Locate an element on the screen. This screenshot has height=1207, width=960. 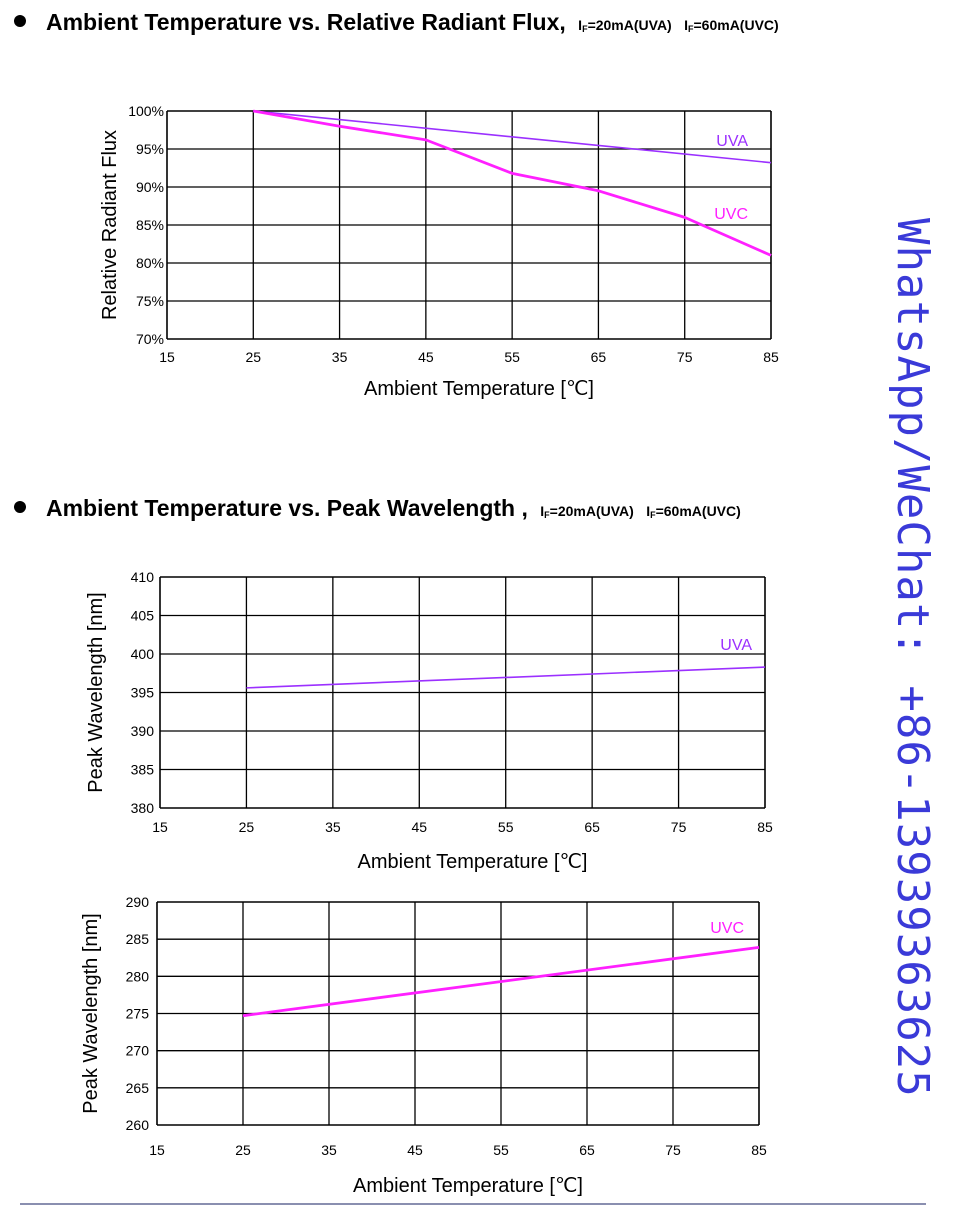
chart2-condition-uvc: IF=60mA(UVC) is located at coordinates (693, 511).